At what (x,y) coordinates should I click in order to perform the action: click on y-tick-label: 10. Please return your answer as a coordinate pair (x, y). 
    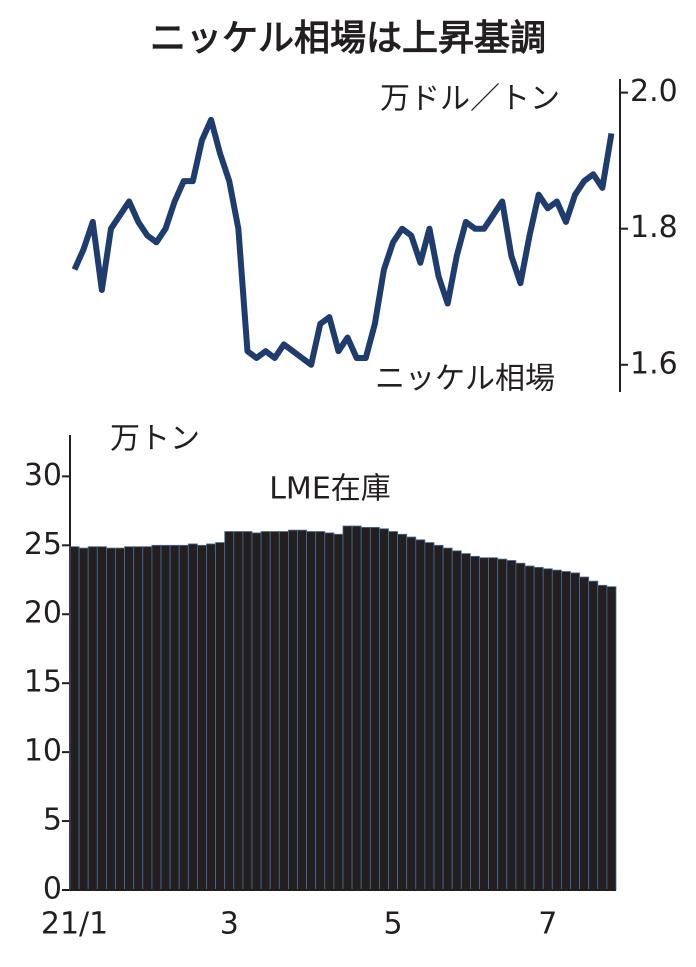
    Looking at the image, I should click on (43, 751).